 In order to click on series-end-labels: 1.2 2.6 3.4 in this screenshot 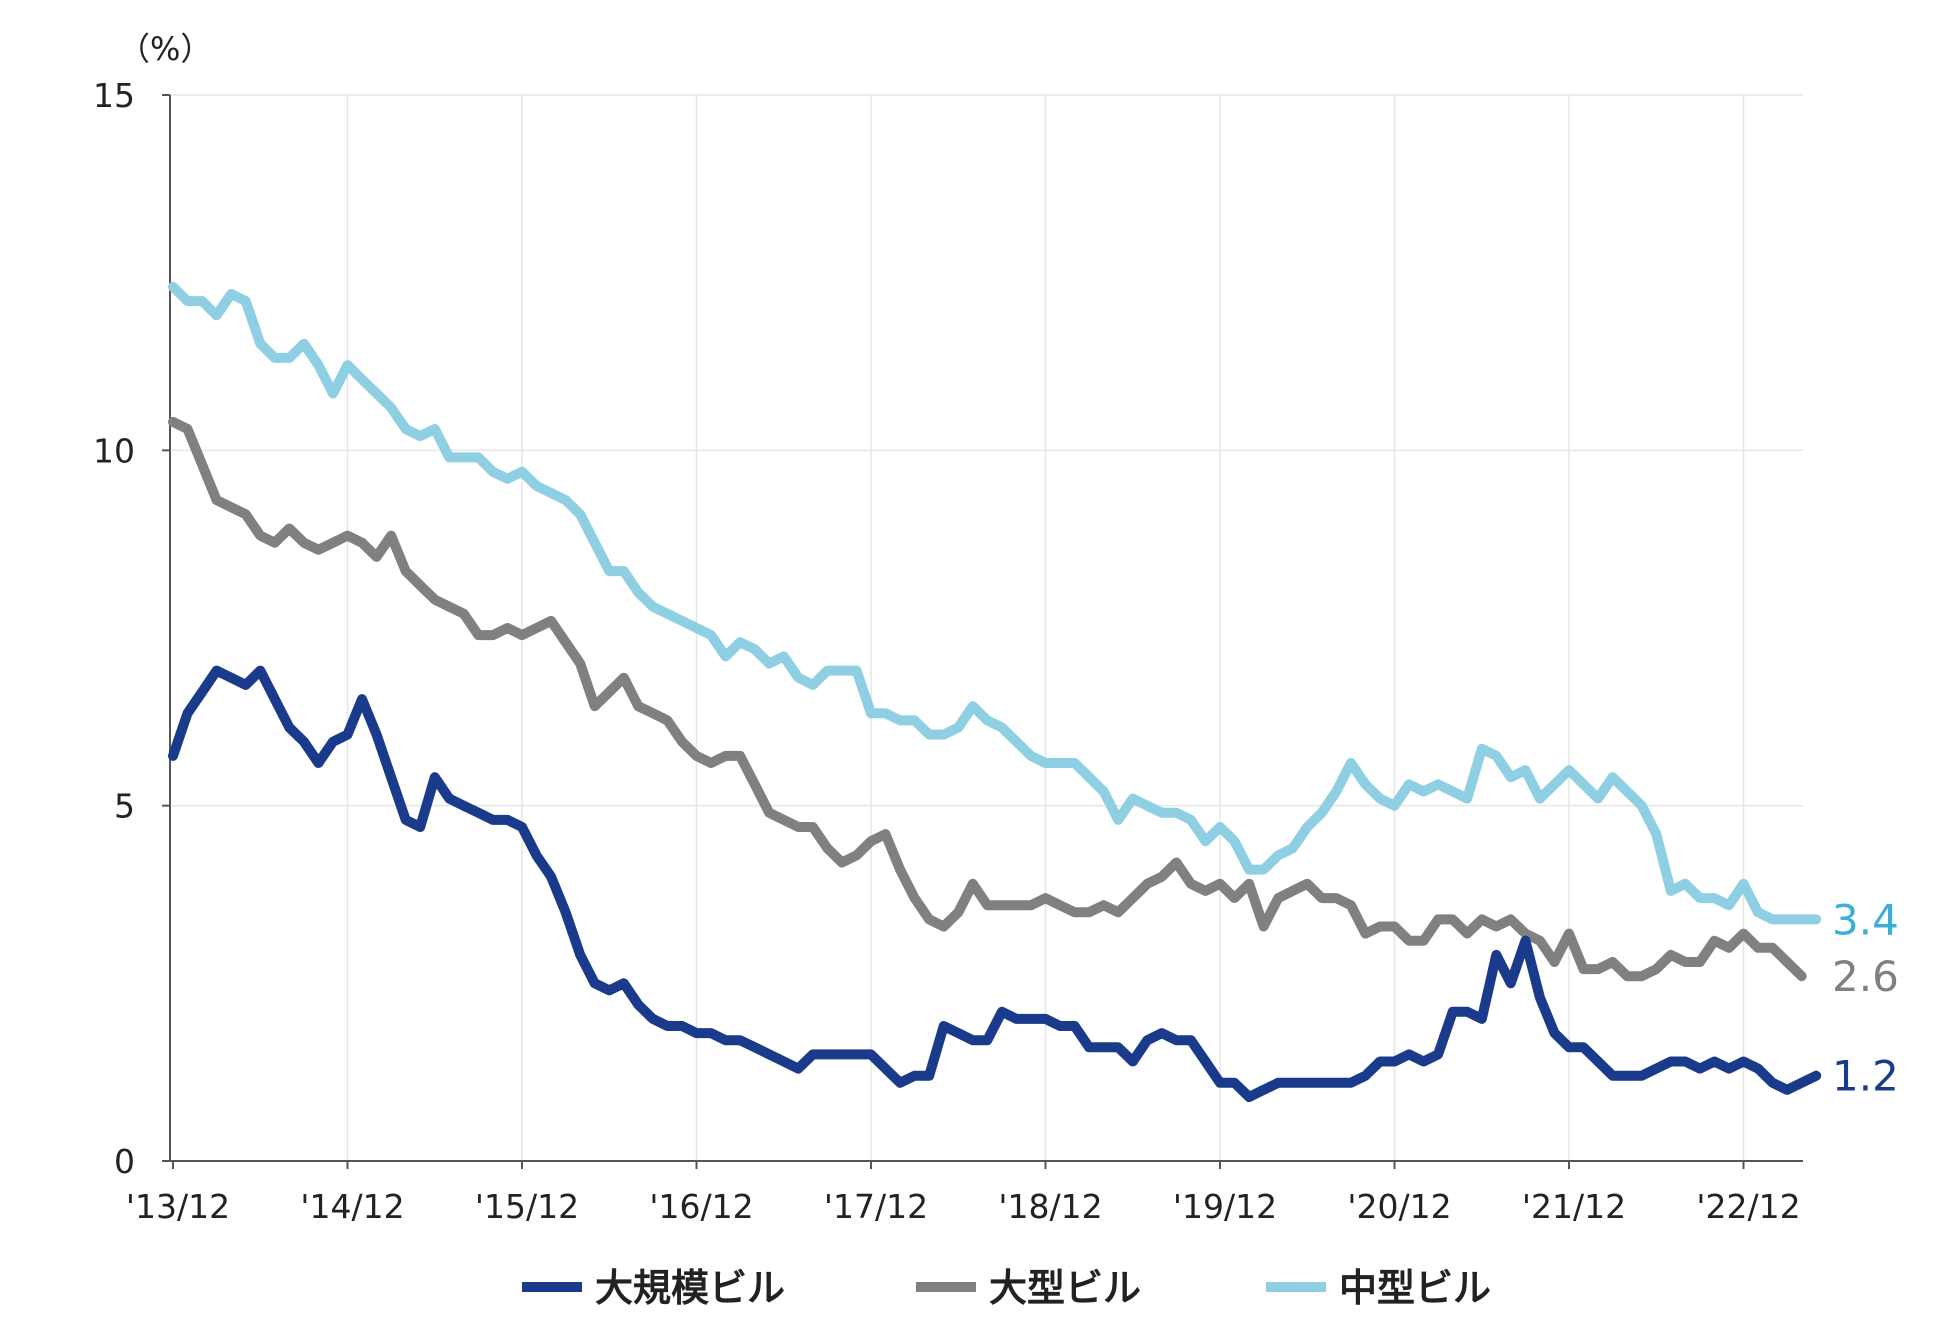, I will do `click(1865, 997)`.